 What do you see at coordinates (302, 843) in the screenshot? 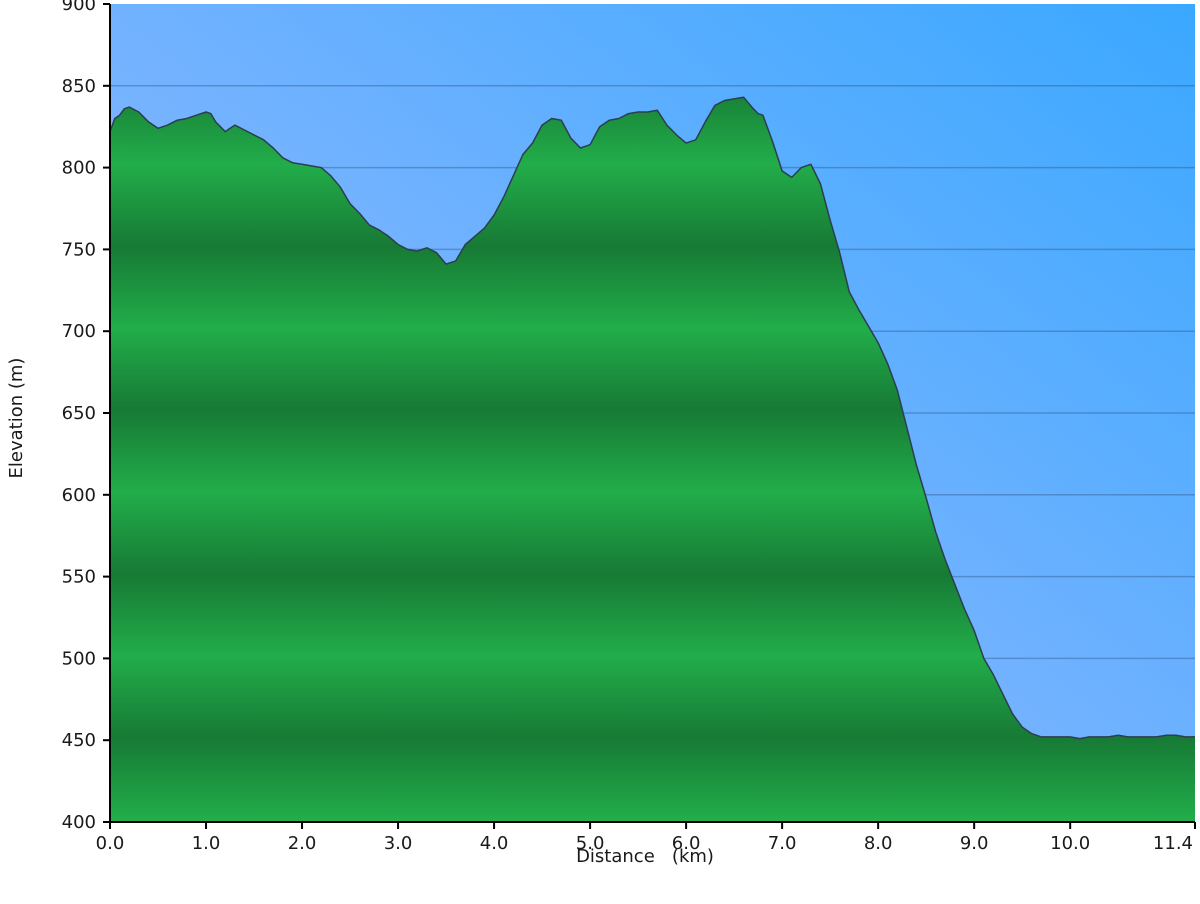
I see `x-tick-label: 2.0` at bounding box center [302, 843].